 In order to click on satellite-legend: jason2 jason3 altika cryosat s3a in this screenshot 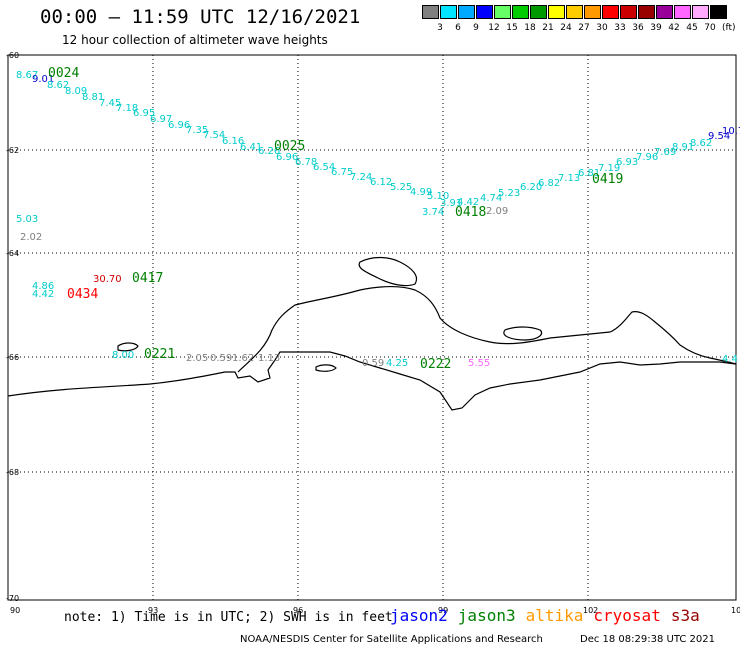, I will do `click(550, 615)`.